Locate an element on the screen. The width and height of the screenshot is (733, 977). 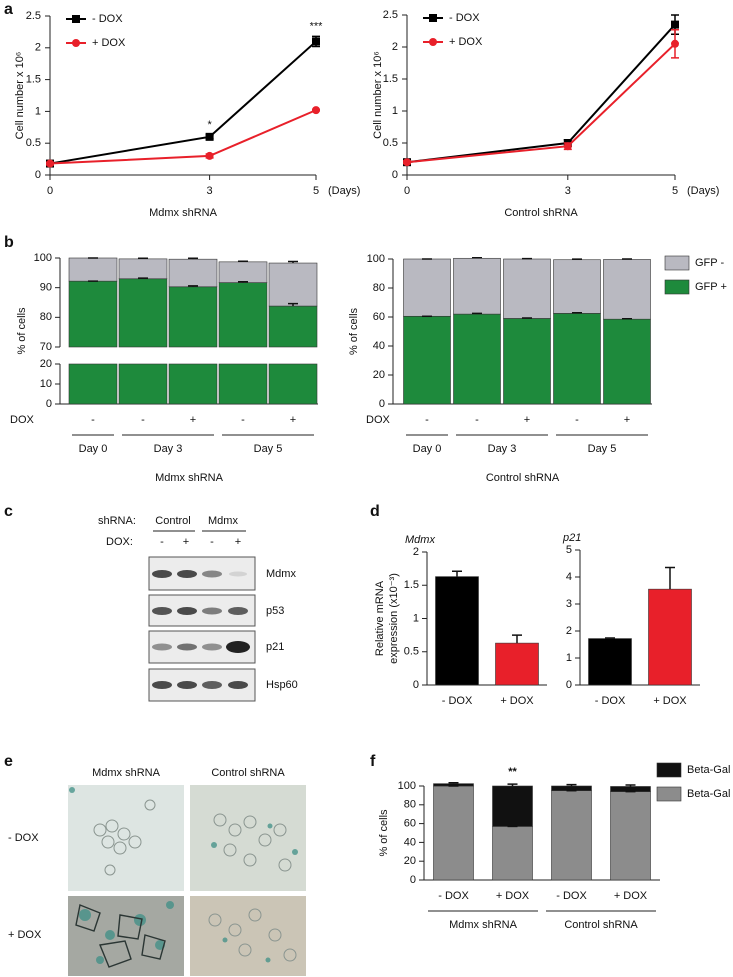
lane-label: - is located at coordinates (212, 542).